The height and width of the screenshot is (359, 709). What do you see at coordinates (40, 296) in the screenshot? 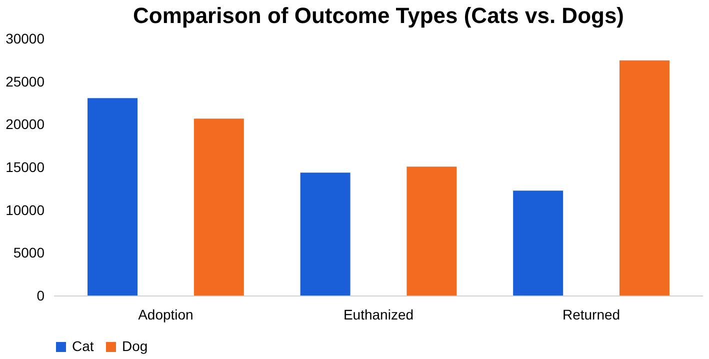
I see `y-tick-label: 0` at bounding box center [40, 296].